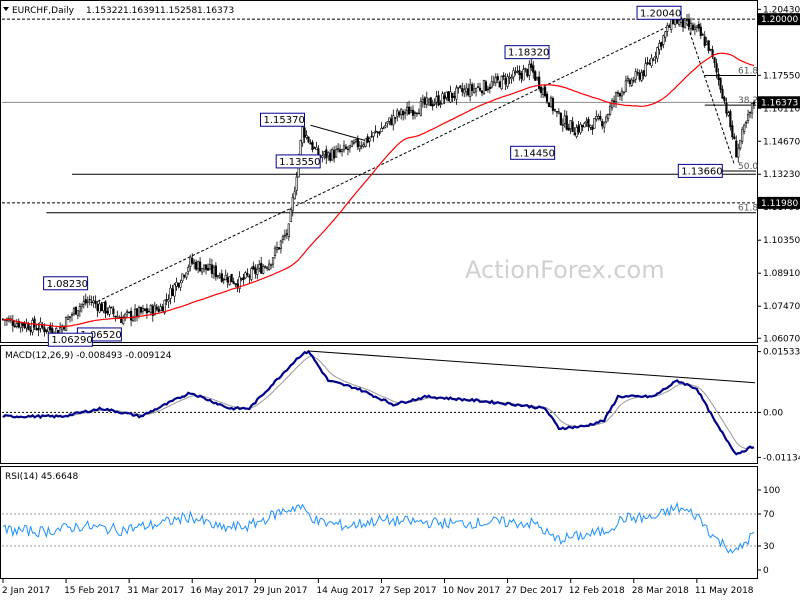  Describe the element at coordinates (779, 20) in the screenshot. I see `price-highlight-label: 1.20000` at that location.